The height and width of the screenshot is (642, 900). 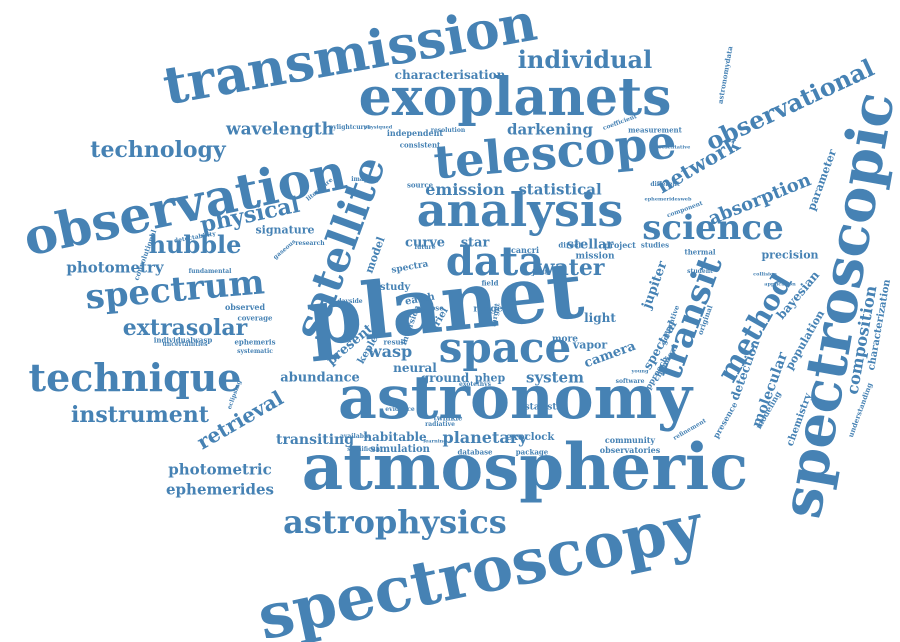 What do you see at coordinates (315, 440) in the screenshot?
I see `cloud-word-transiting: transiting` at bounding box center [315, 440].